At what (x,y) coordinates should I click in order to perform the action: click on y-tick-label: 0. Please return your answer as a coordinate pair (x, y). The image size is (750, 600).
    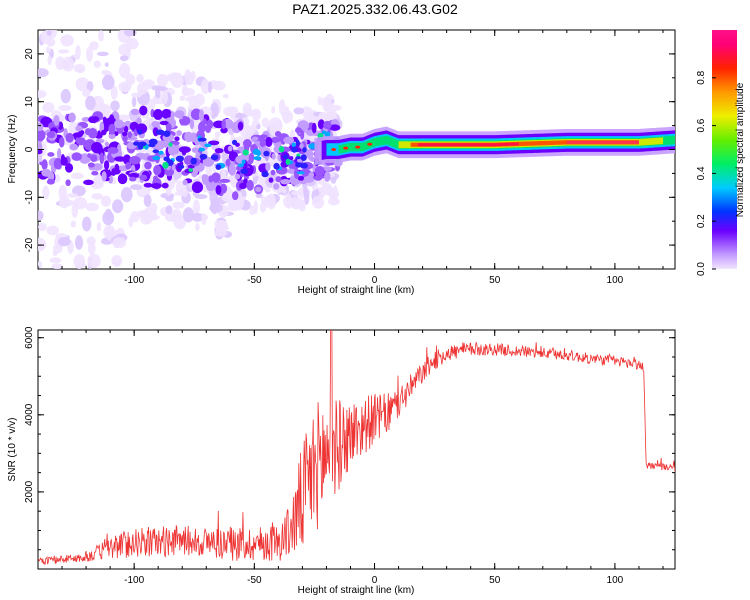
    Looking at the image, I should click on (29, 149).